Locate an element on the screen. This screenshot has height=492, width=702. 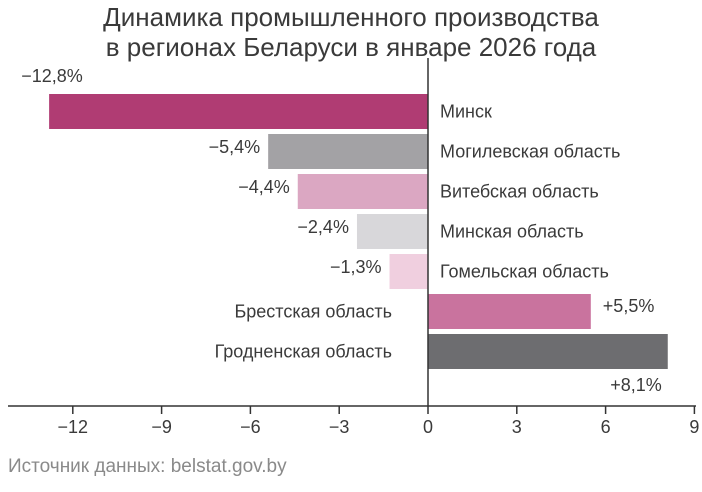
category-label: Гродненская область is located at coordinates (303, 352).